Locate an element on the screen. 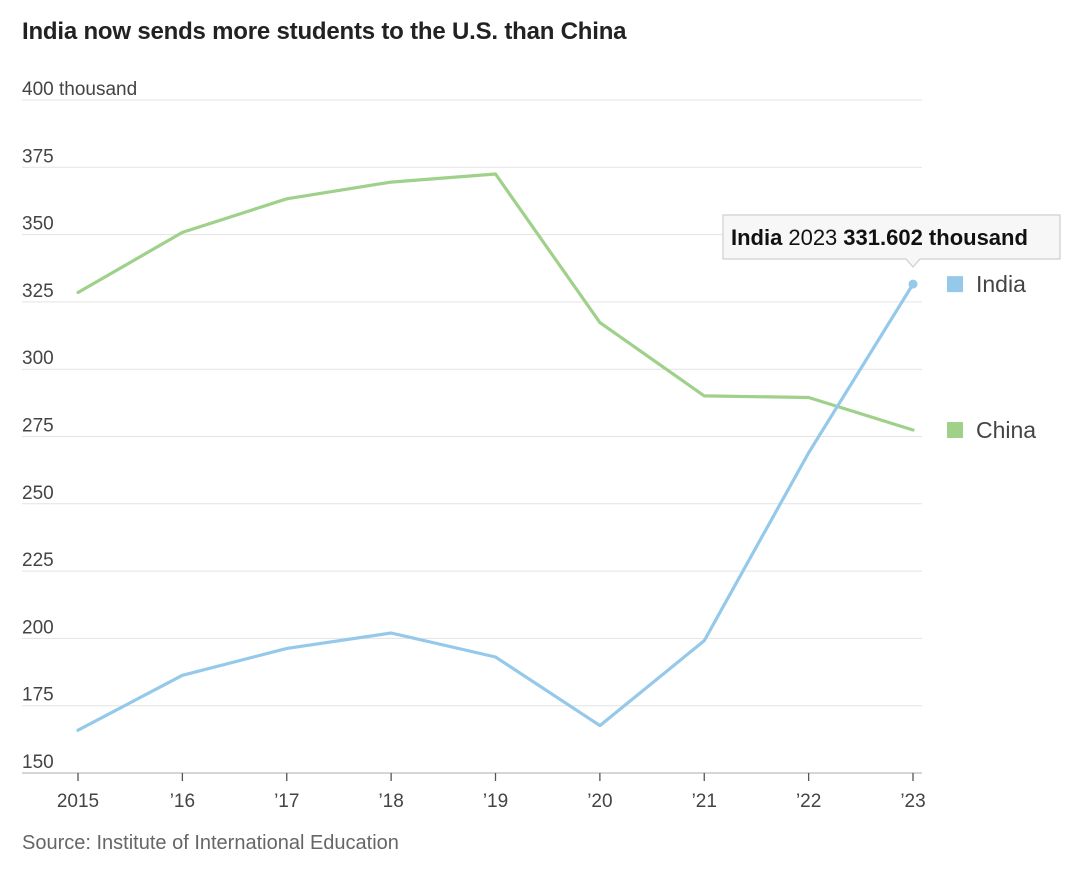 The height and width of the screenshot is (873, 1080). highlight-point is located at coordinates (913, 284).